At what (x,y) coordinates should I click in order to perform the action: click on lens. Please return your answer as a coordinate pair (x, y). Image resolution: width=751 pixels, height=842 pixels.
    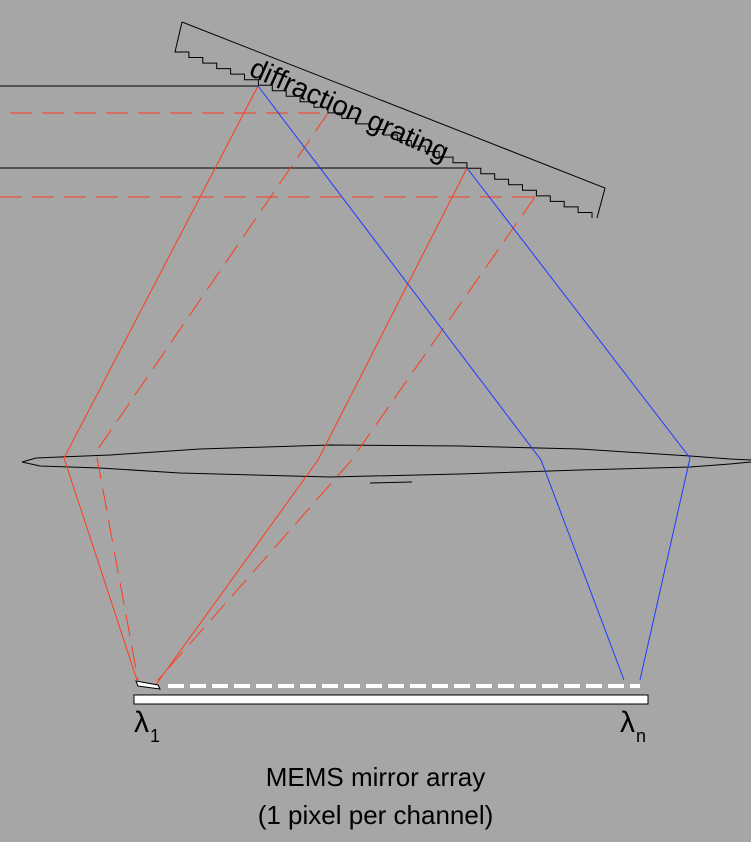
    Looking at the image, I should click on (386, 464).